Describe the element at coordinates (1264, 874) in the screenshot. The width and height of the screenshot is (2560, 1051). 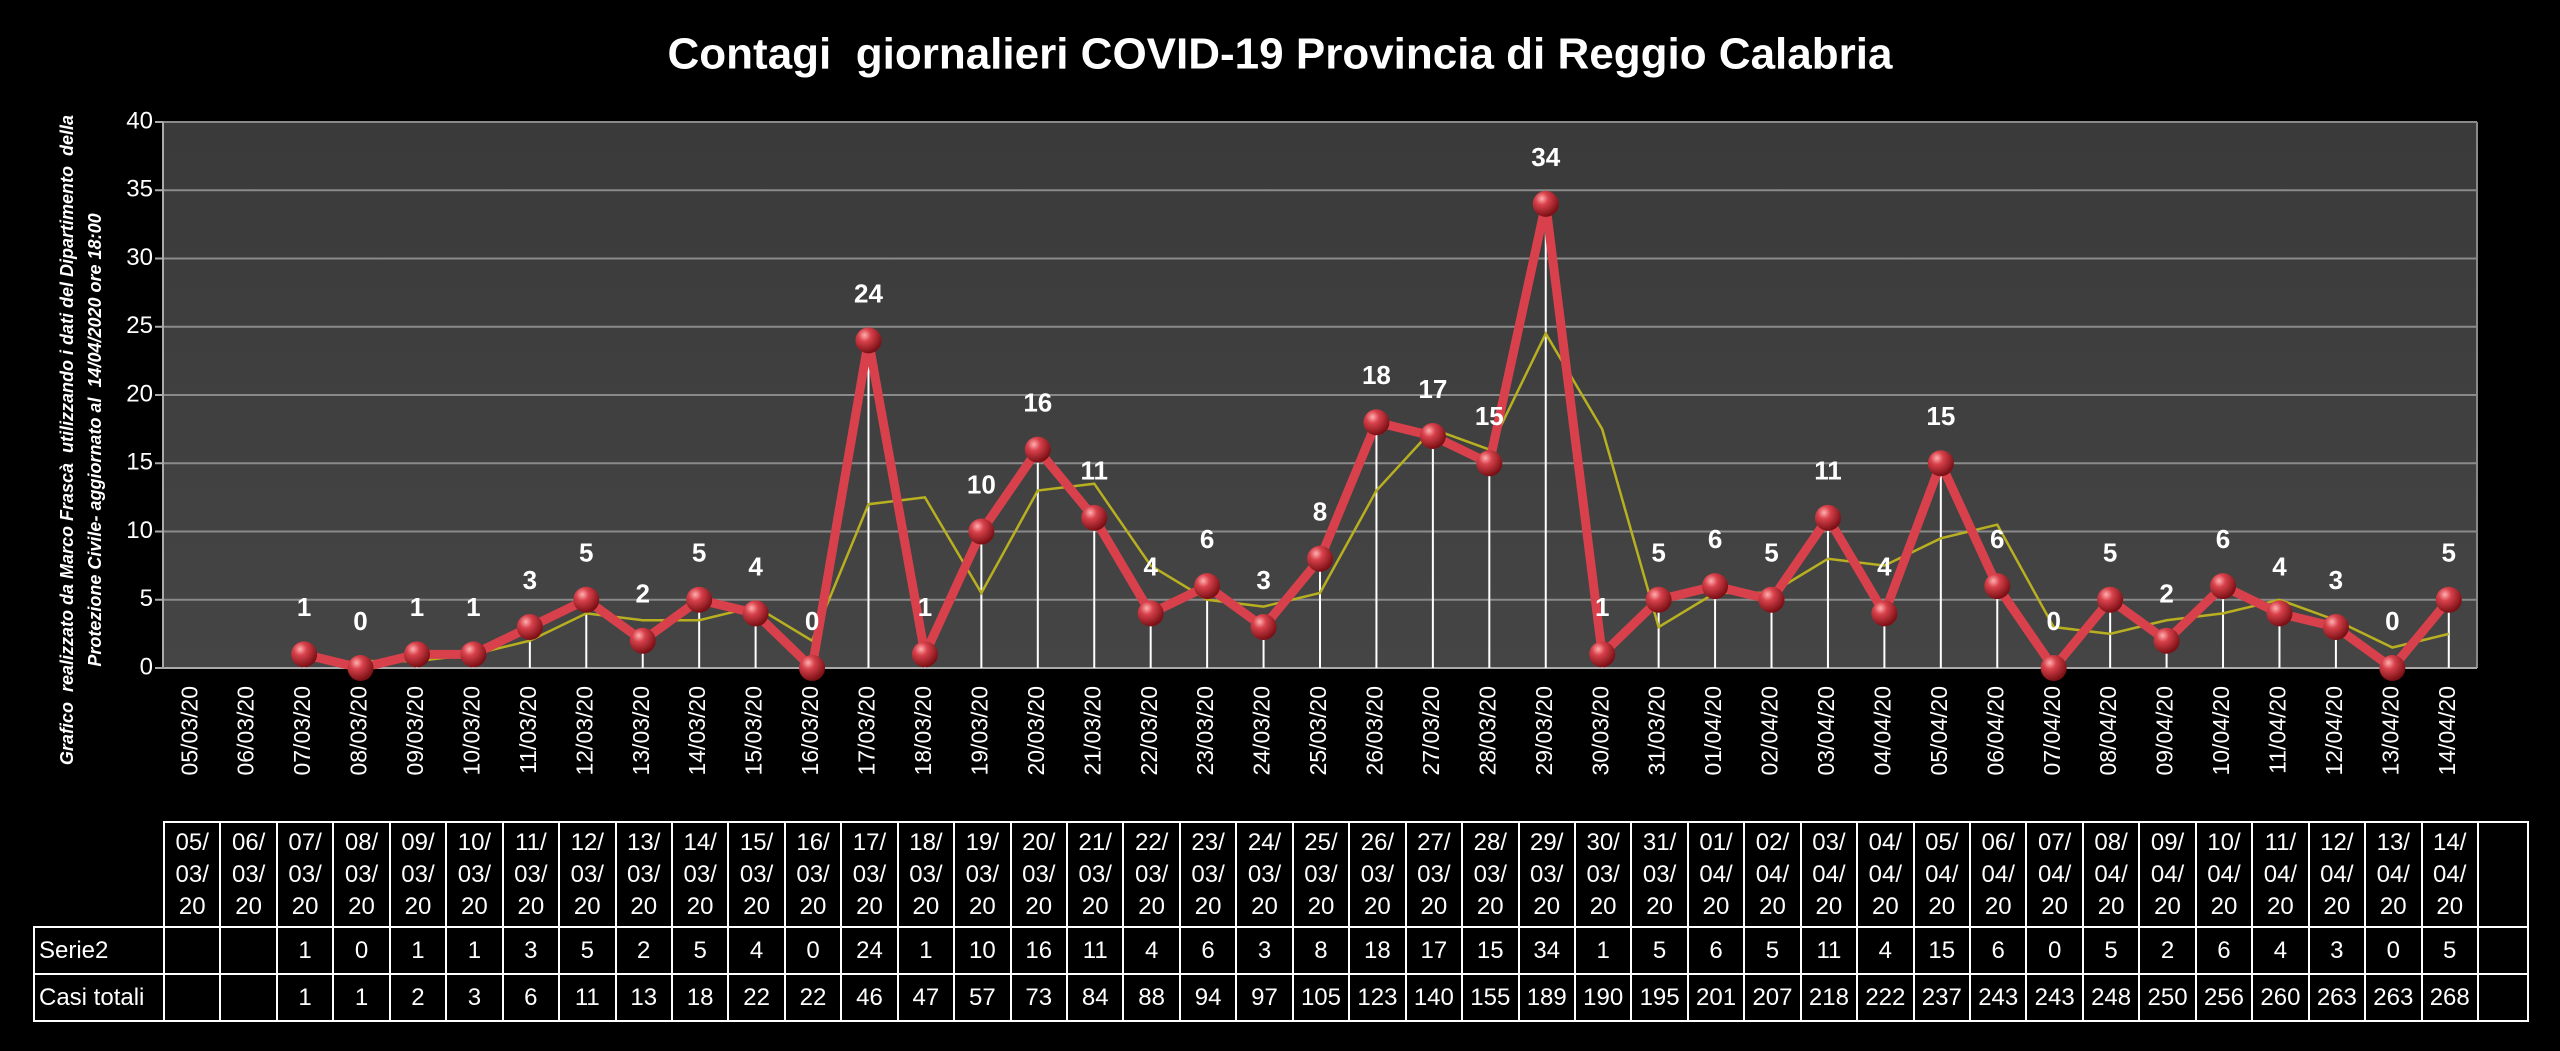
I see `table-date: 24/03/20` at that location.